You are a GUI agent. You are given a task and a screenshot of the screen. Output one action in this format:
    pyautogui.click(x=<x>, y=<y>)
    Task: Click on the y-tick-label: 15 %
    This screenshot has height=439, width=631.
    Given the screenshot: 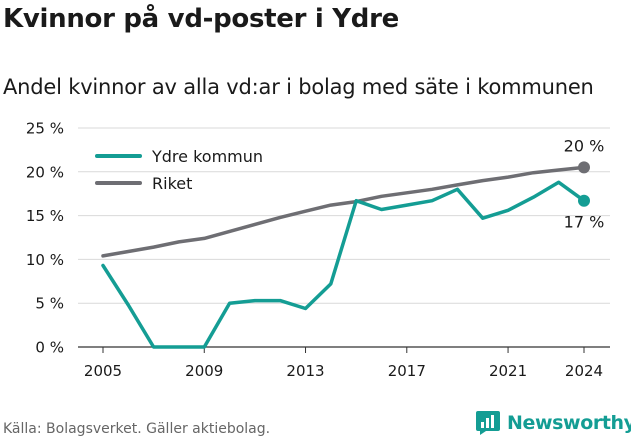 What is the action you would take?
    pyautogui.click(x=45, y=216)
    